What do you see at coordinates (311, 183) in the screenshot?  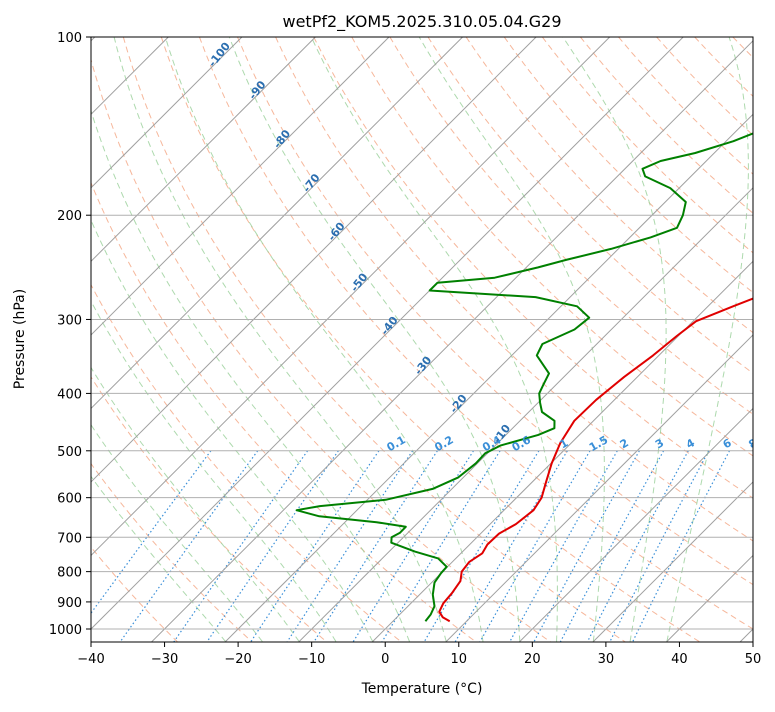 I see `isotherm-label: -70` at bounding box center [311, 183].